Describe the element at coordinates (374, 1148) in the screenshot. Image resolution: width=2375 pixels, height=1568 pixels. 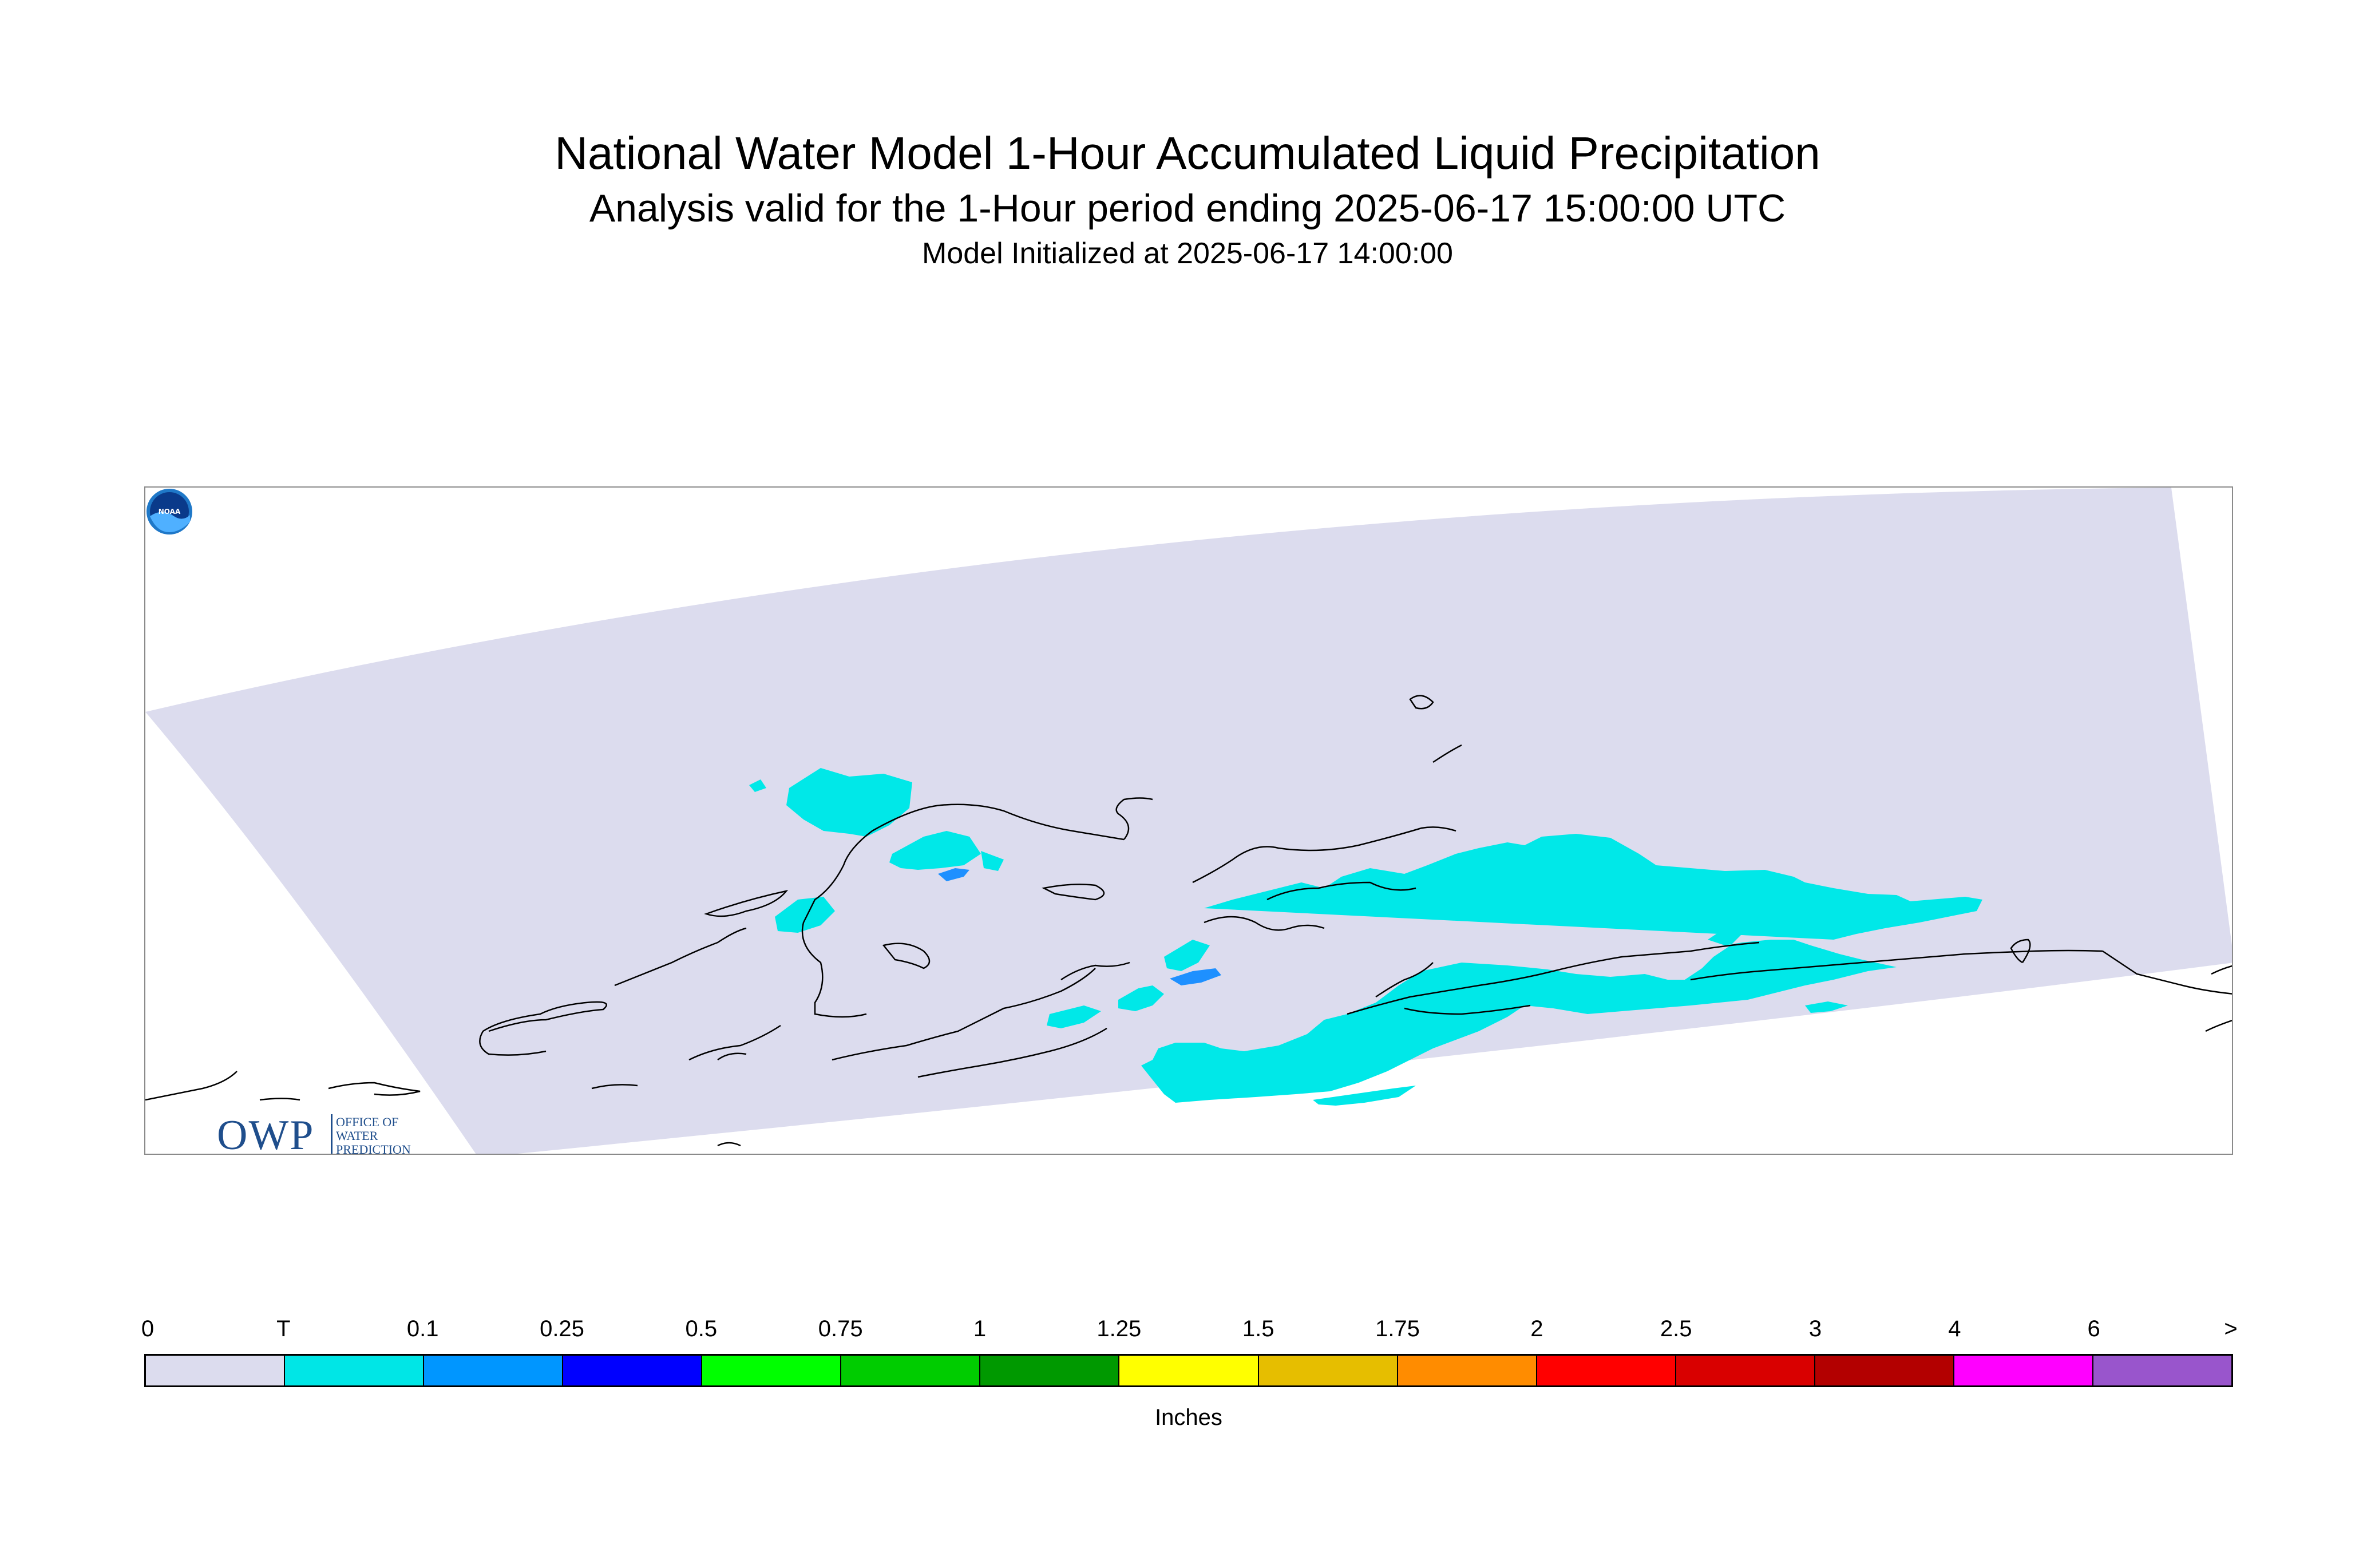
I see `owp-line-3: PREDICTION` at that location.